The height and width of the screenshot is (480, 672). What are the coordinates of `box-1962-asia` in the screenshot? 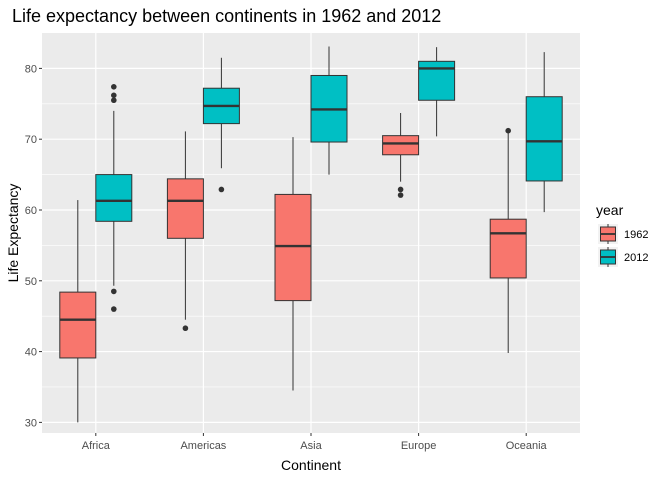 It's located at (293, 264).